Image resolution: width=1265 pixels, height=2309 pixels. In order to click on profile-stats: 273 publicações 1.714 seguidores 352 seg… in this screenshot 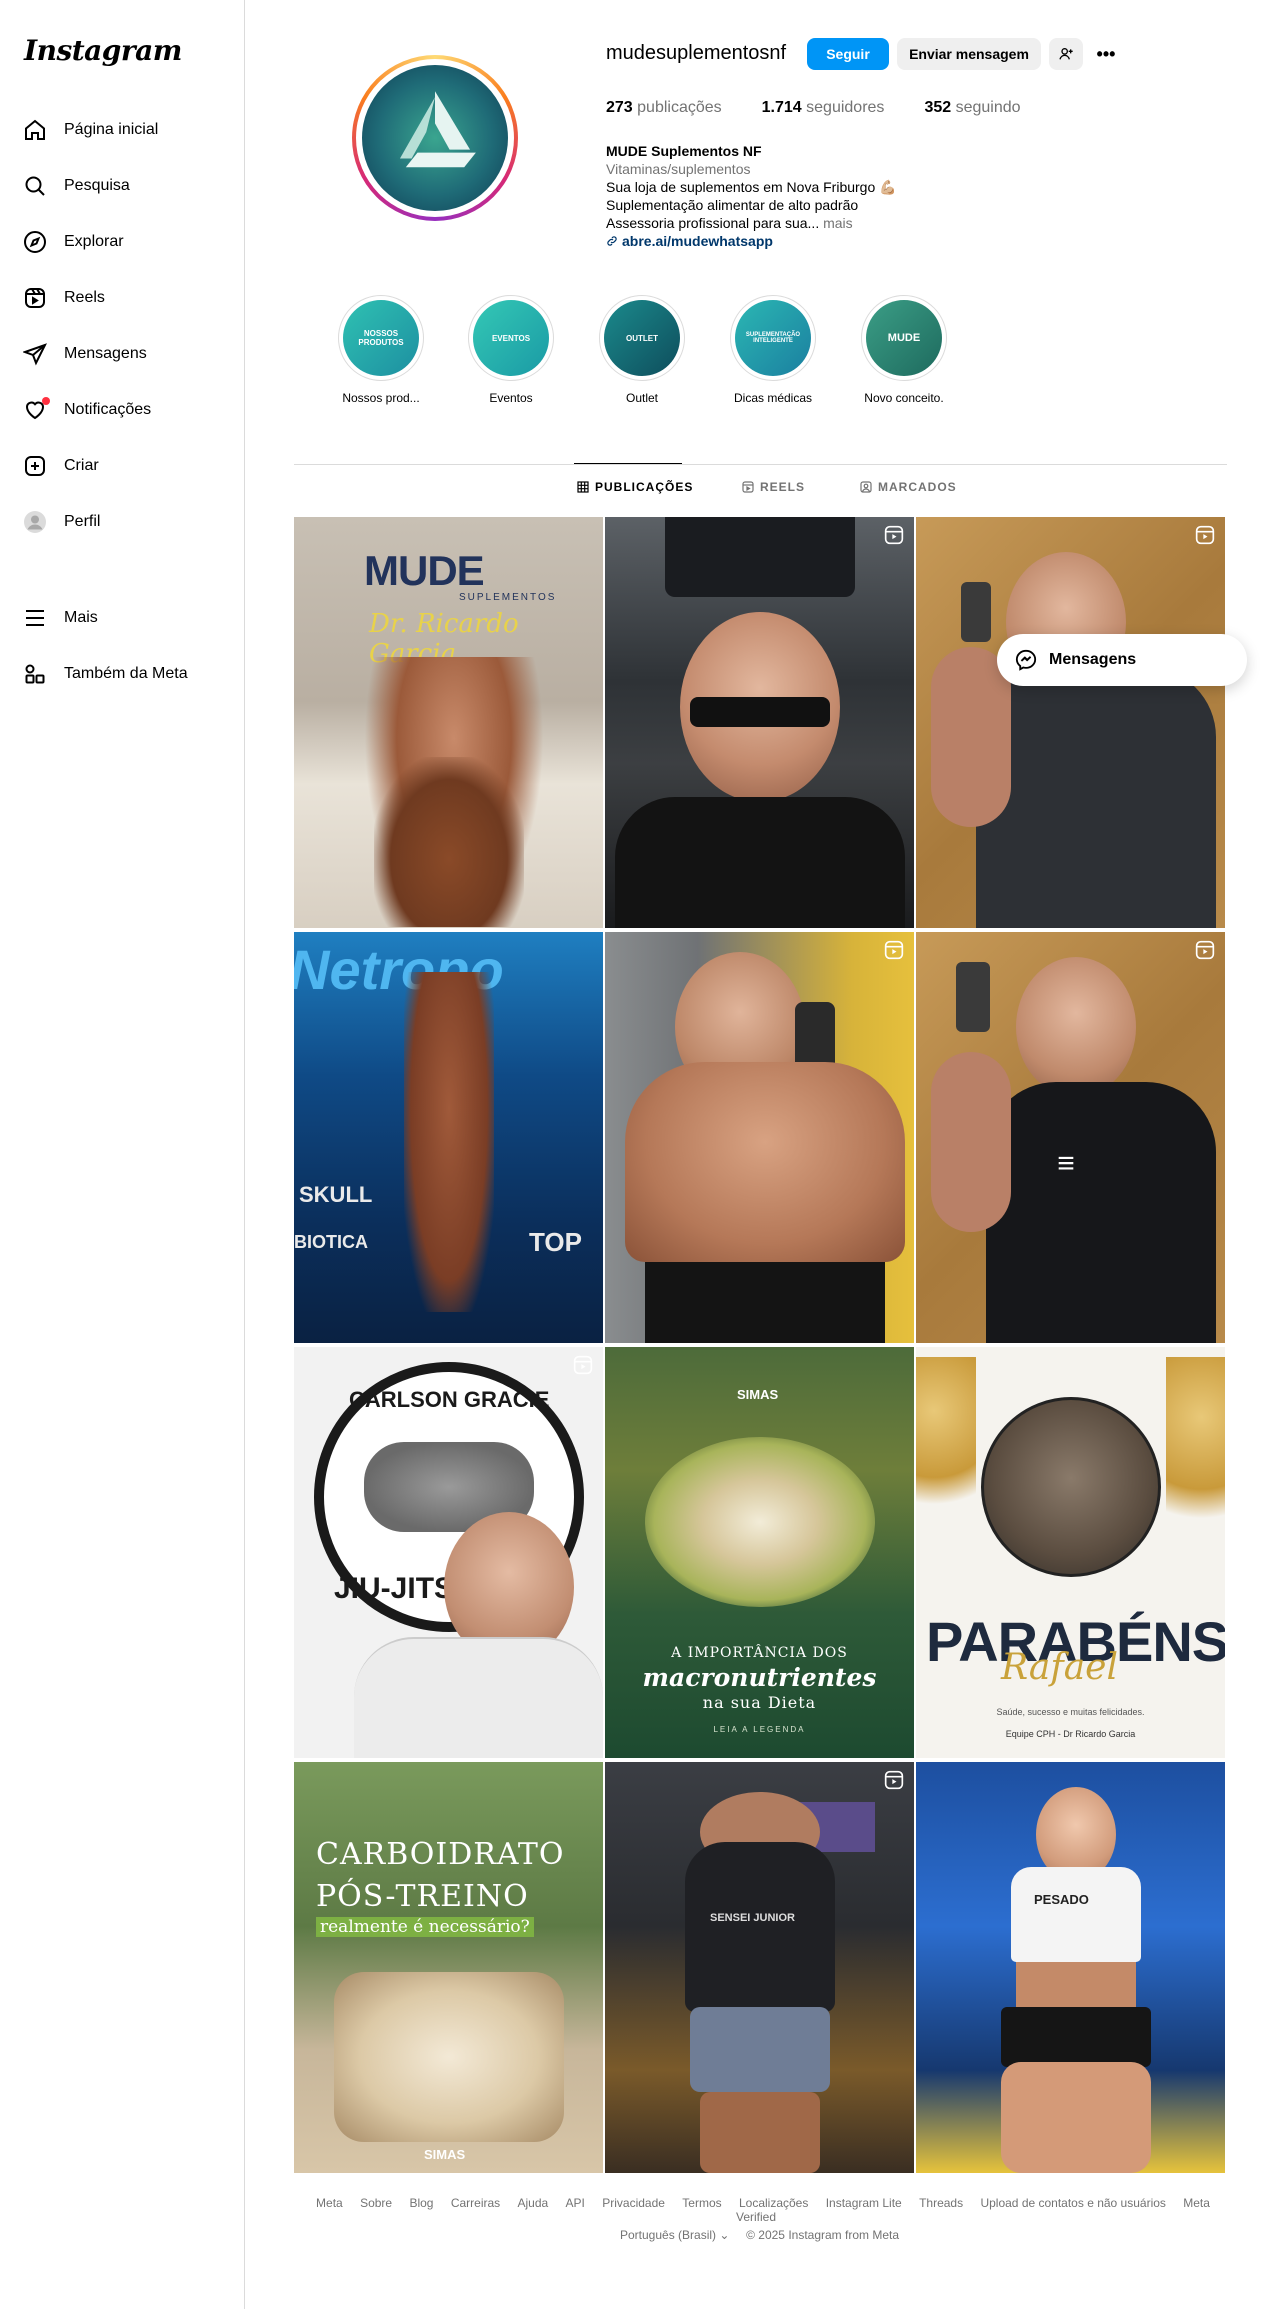, I will do `click(833, 108)`.